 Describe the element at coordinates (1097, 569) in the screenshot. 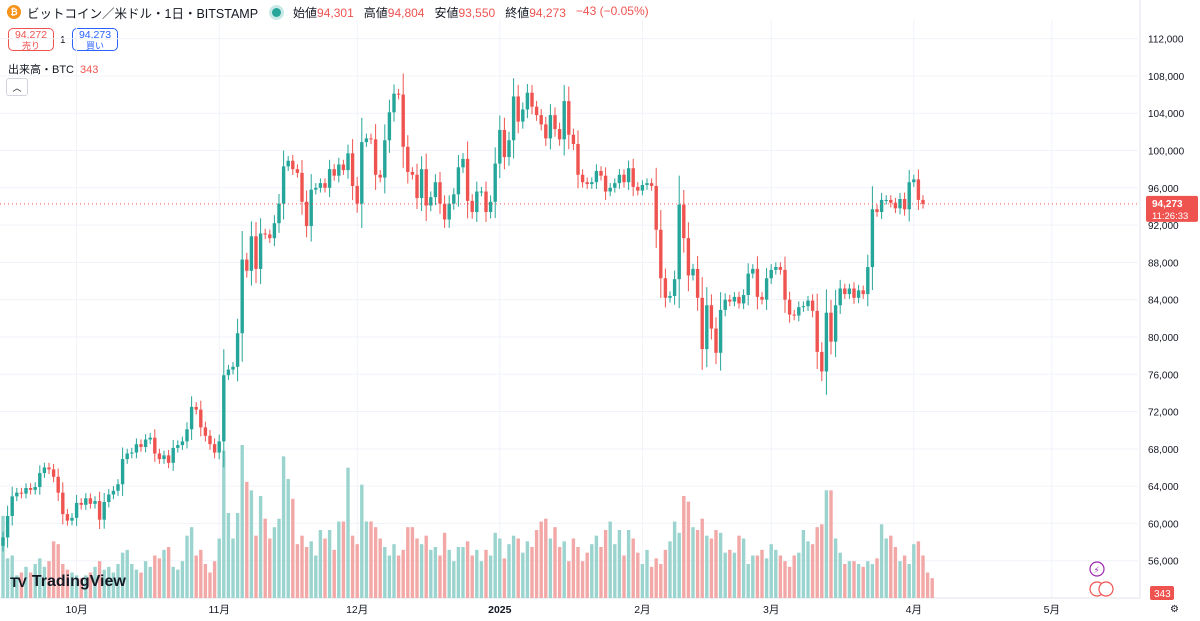

I see `lightning-event-icon` at that location.